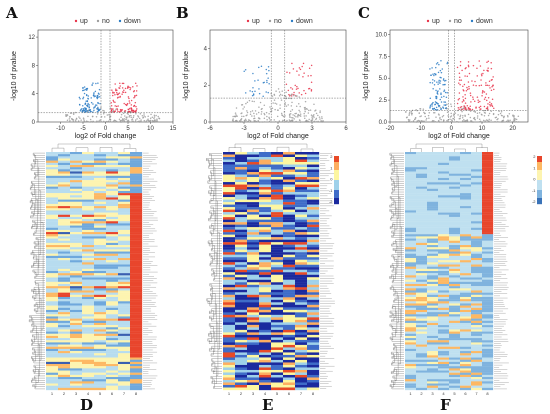  Describe the element at coordinates (120, 21) in the screenshot. I see `legend-marker-down` at that location.